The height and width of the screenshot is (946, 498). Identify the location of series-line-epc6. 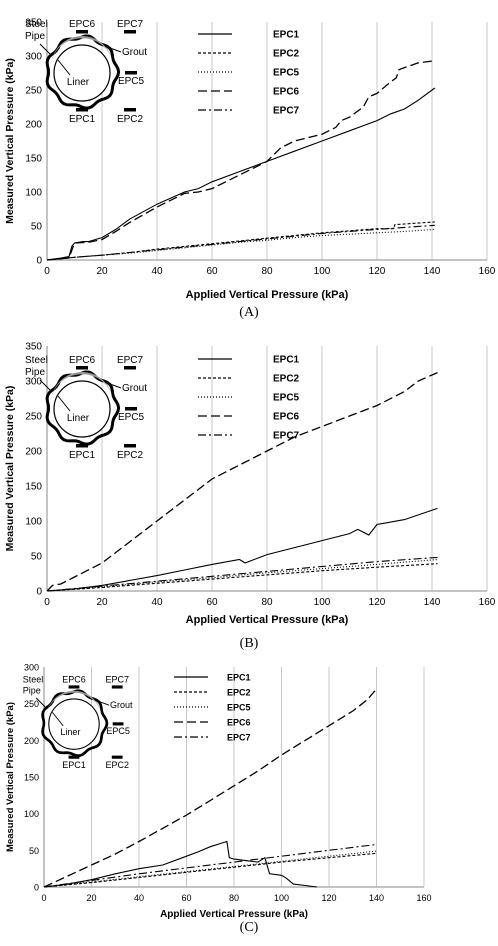
(210, 788).